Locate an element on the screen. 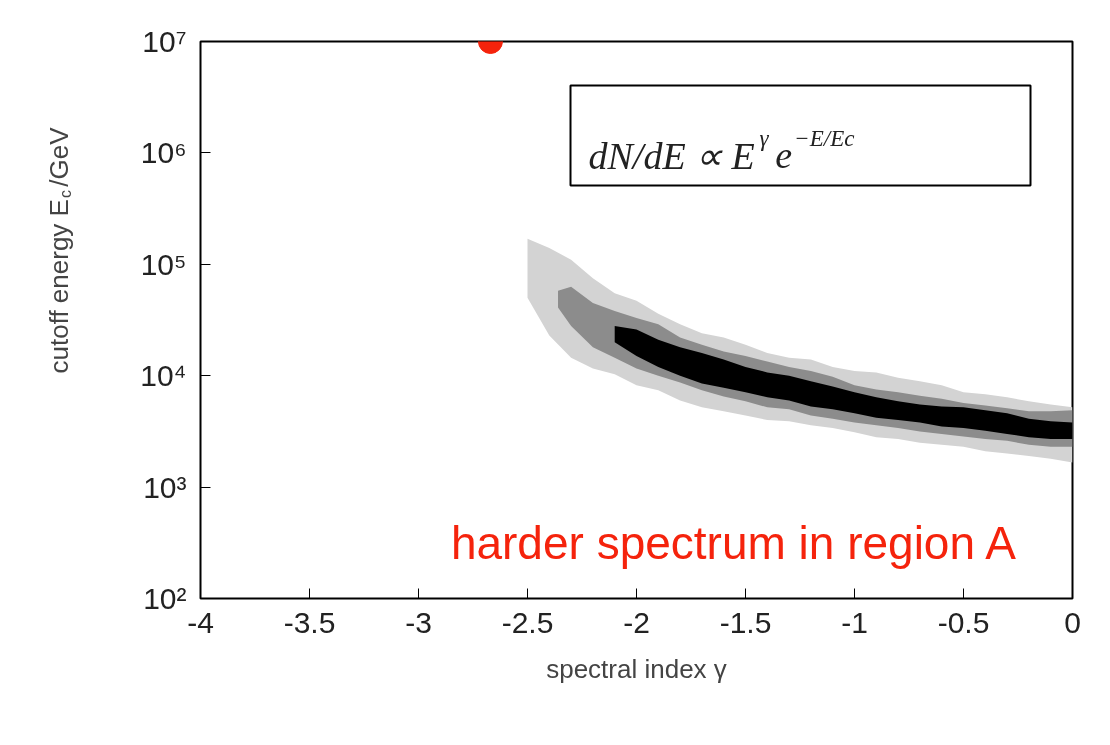 The width and height of the screenshot is (1110, 745). x-tick-label: -4 is located at coordinates (200, 622).